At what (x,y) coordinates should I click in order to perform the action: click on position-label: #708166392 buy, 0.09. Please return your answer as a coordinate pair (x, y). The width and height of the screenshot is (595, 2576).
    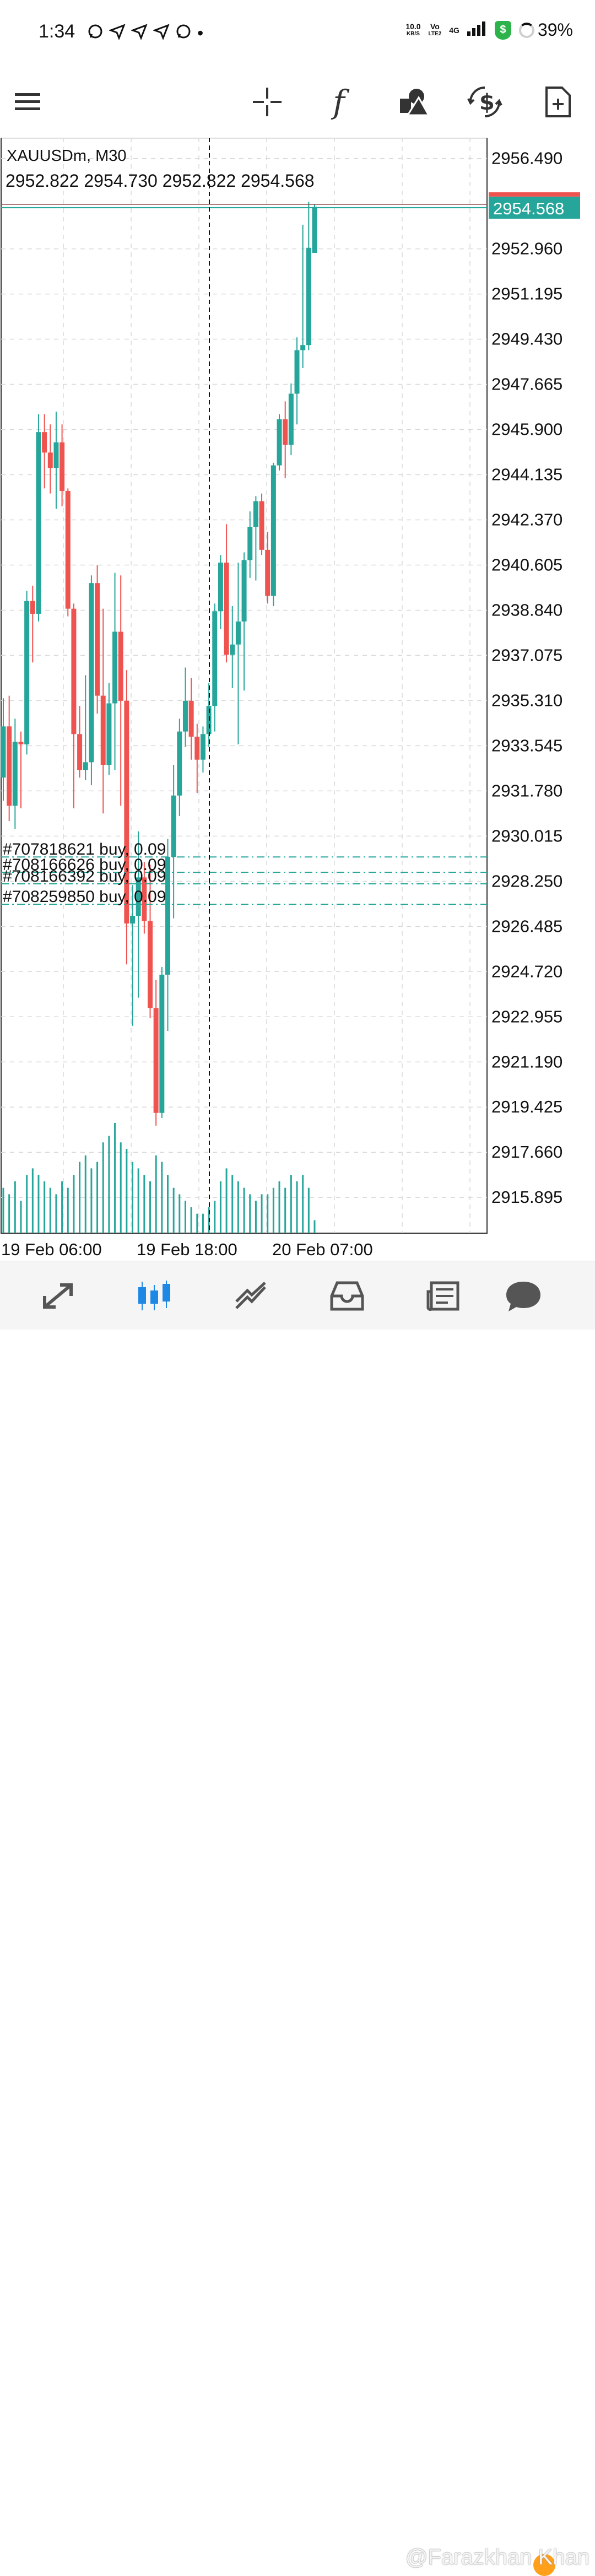
    Looking at the image, I should click on (84, 876).